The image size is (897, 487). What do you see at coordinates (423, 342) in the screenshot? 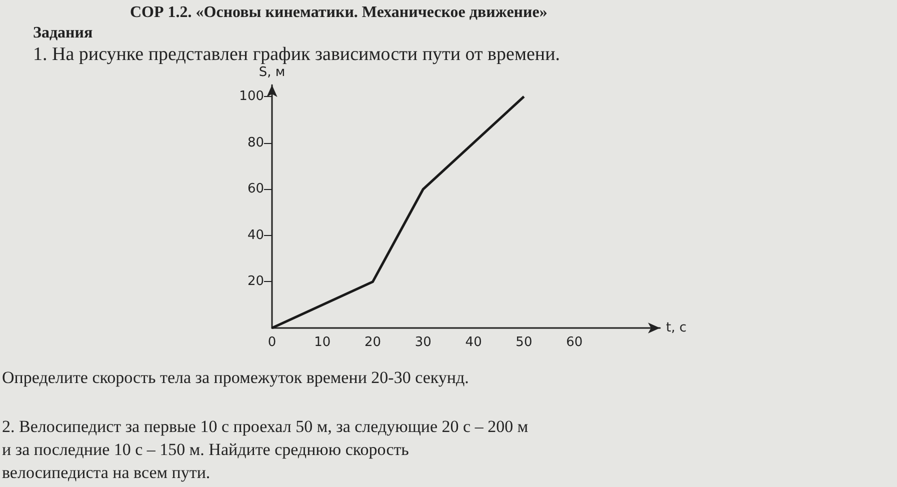
I see `x-tick-label: 30` at bounding box center [423, 342].